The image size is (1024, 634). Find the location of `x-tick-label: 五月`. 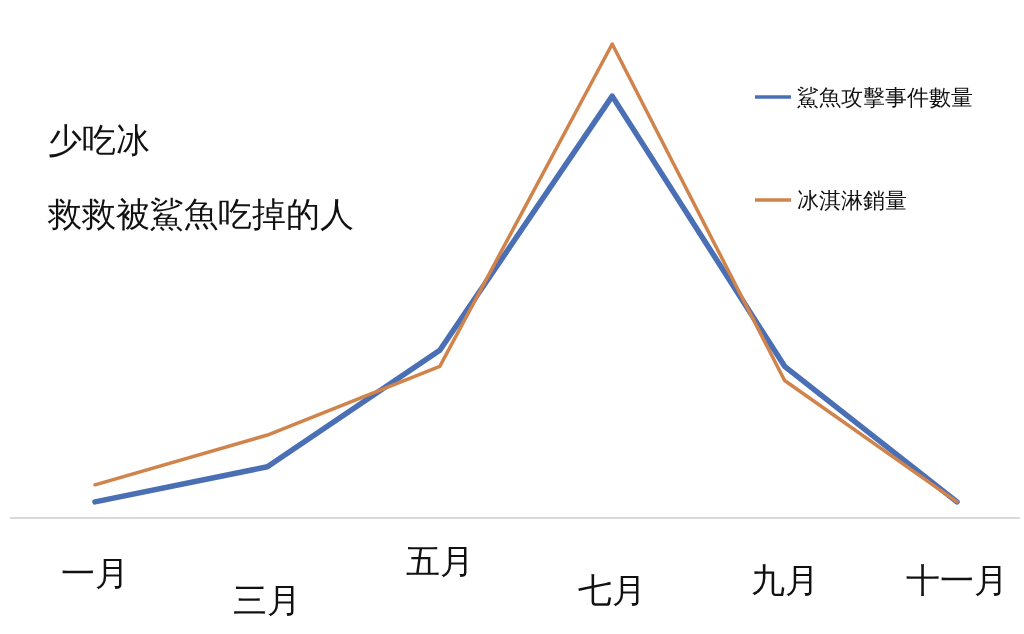

x-tick-label: 五月 is located at coordinates (439, 561).